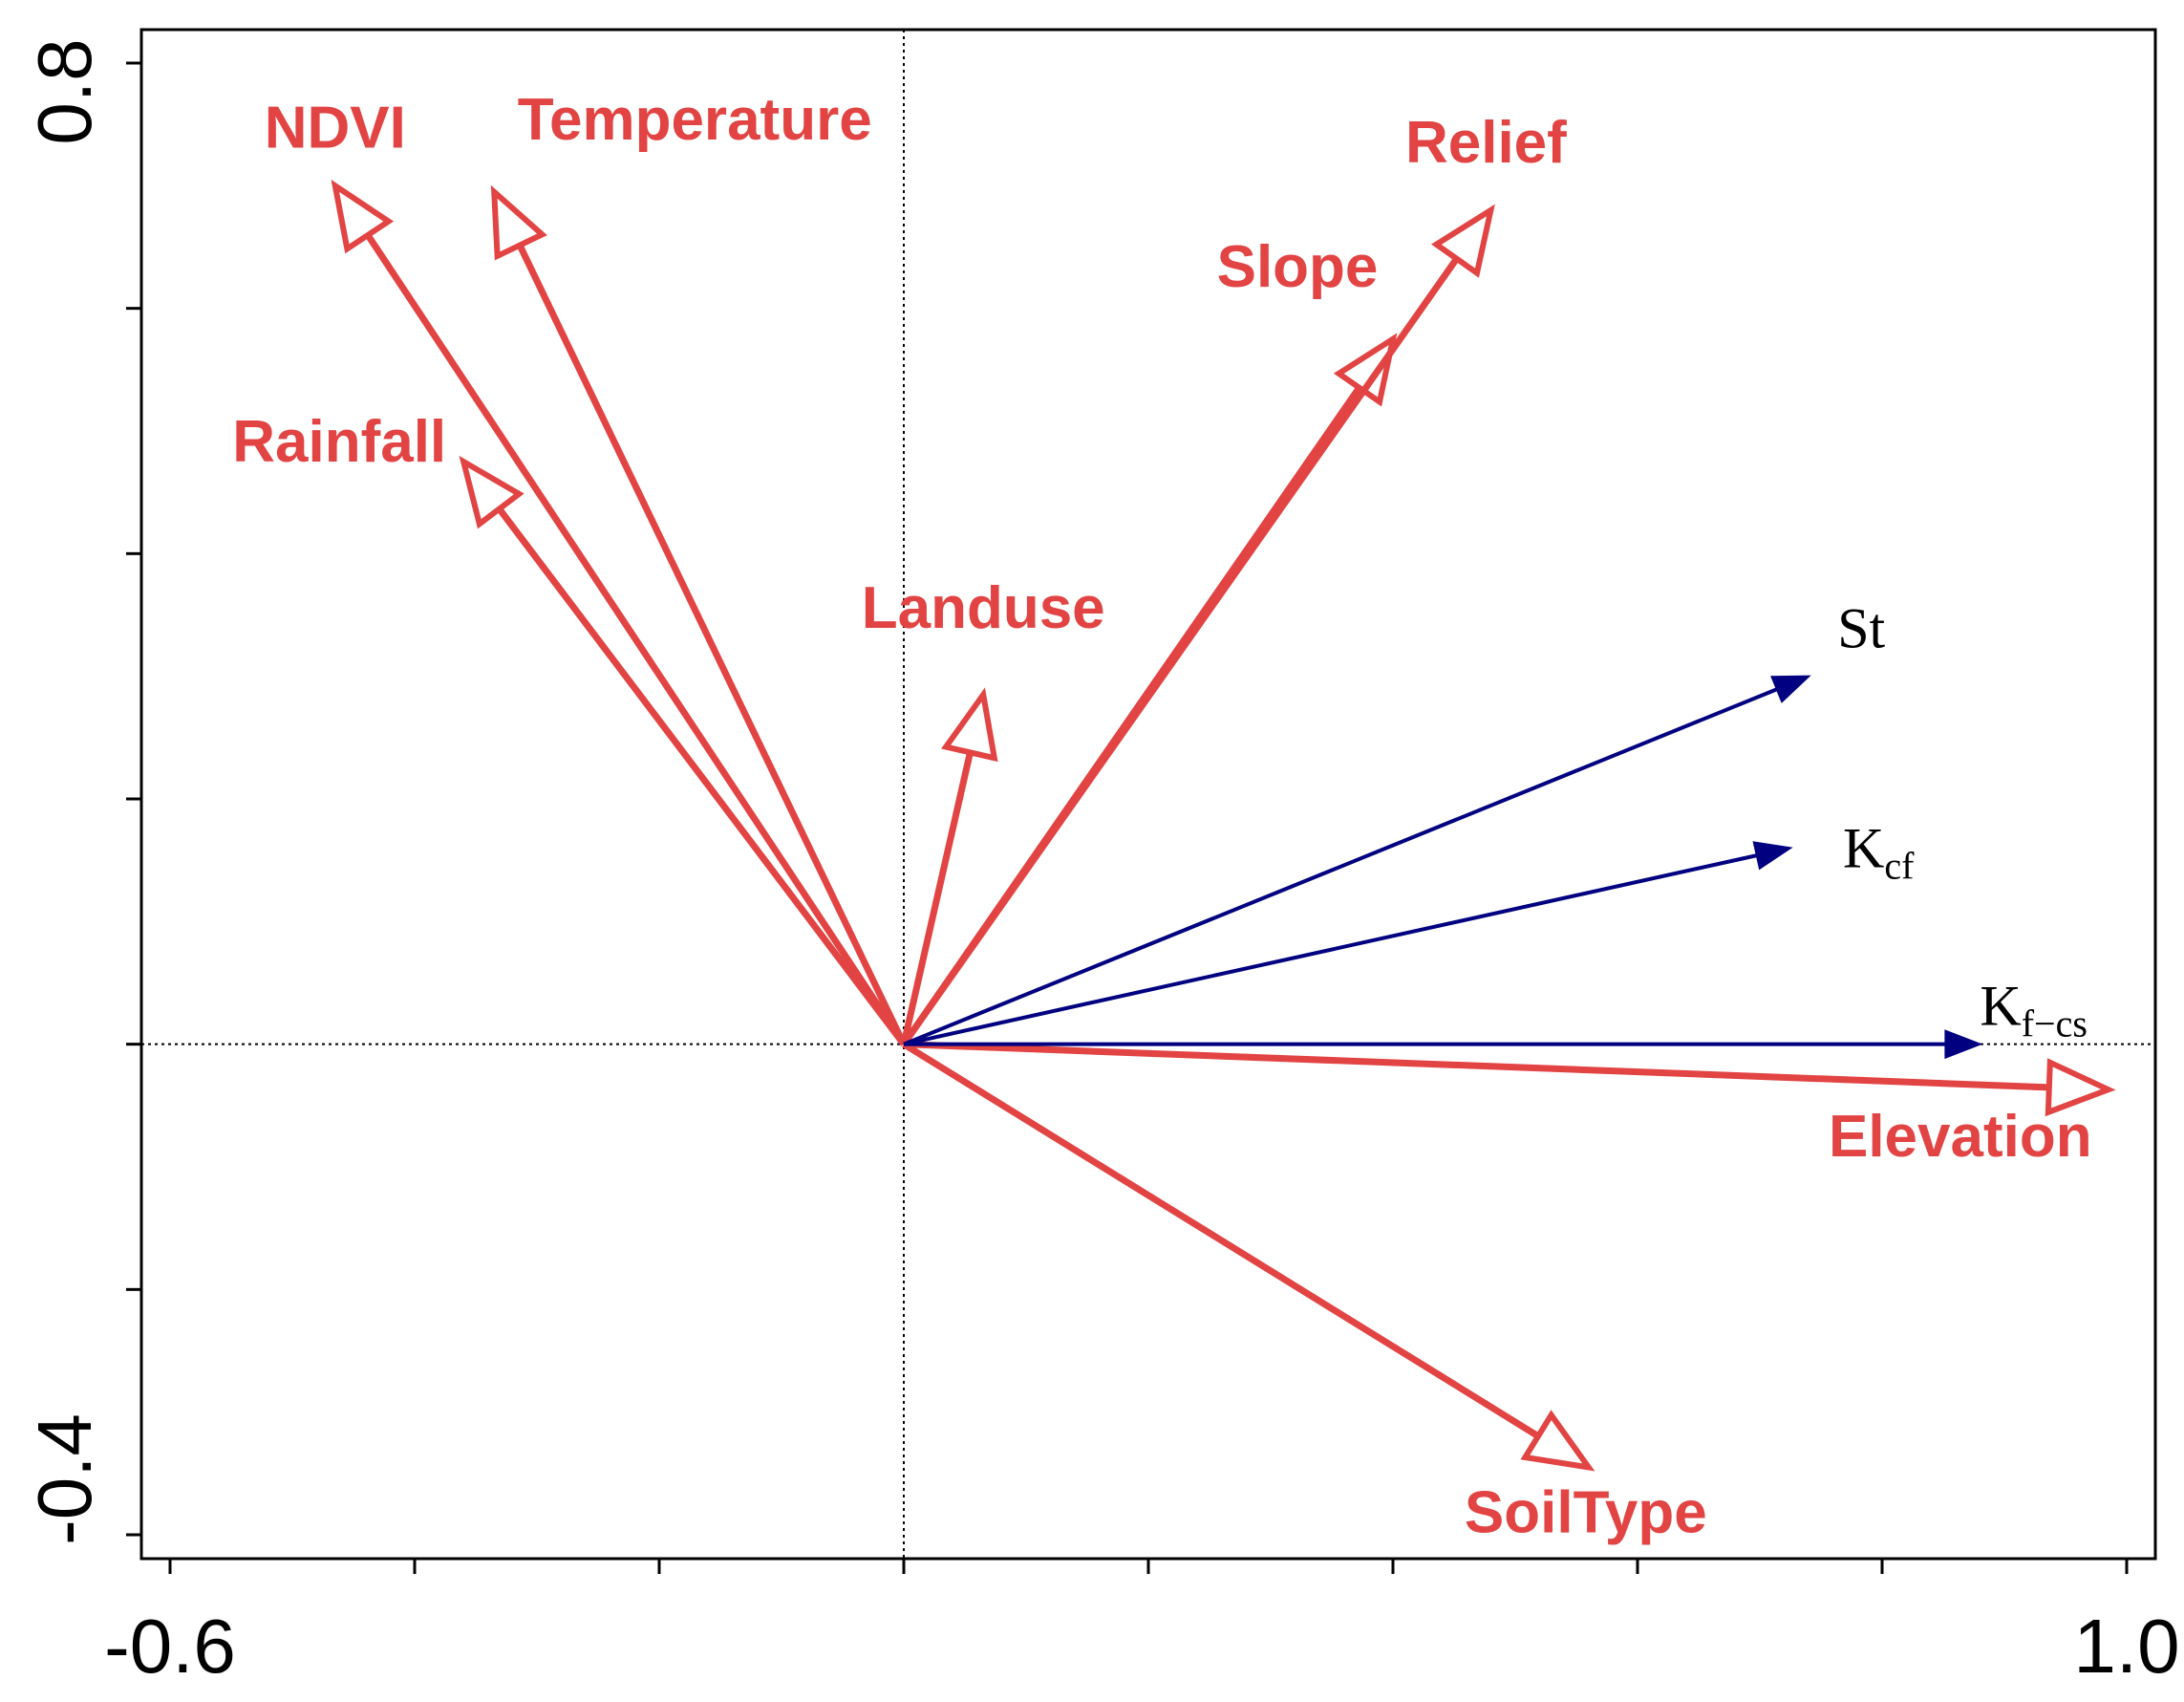  I want to click on x-tick-label-max: 1.0, so click(2126, 1646).